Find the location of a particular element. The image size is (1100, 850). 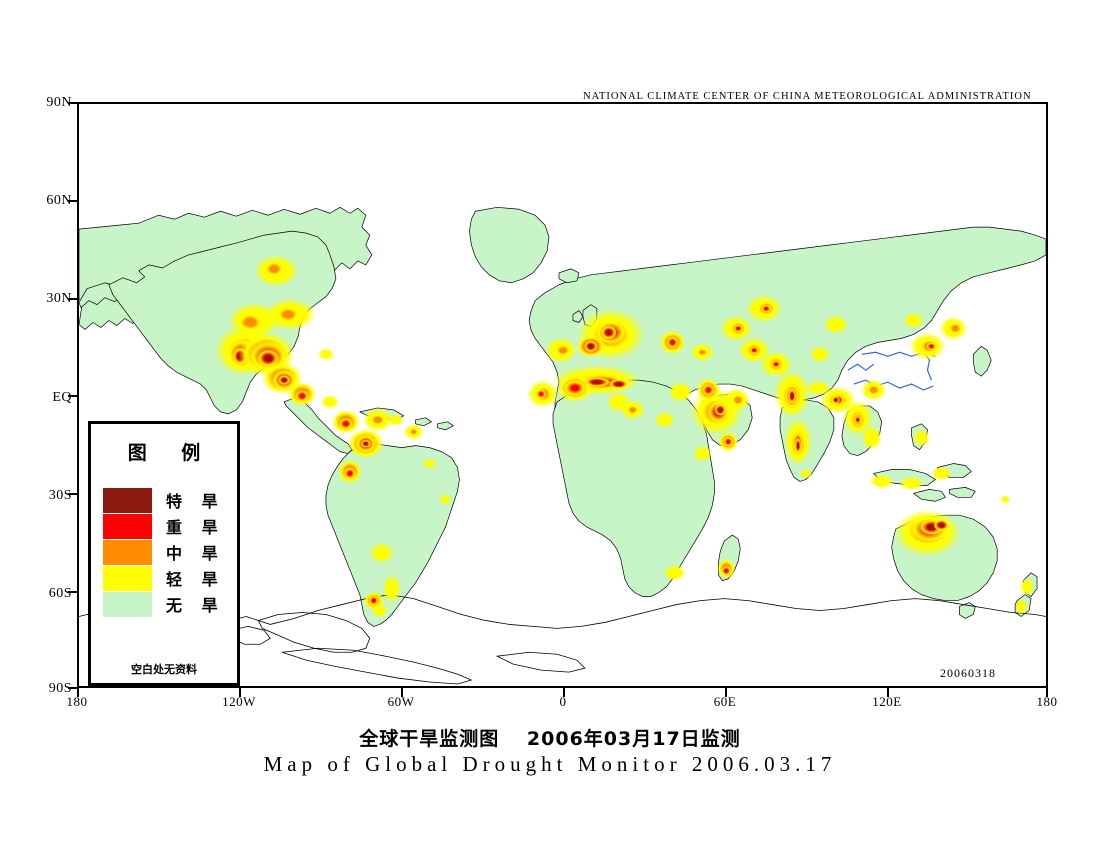

tickmark-30s is located at coordinates (72, 494).